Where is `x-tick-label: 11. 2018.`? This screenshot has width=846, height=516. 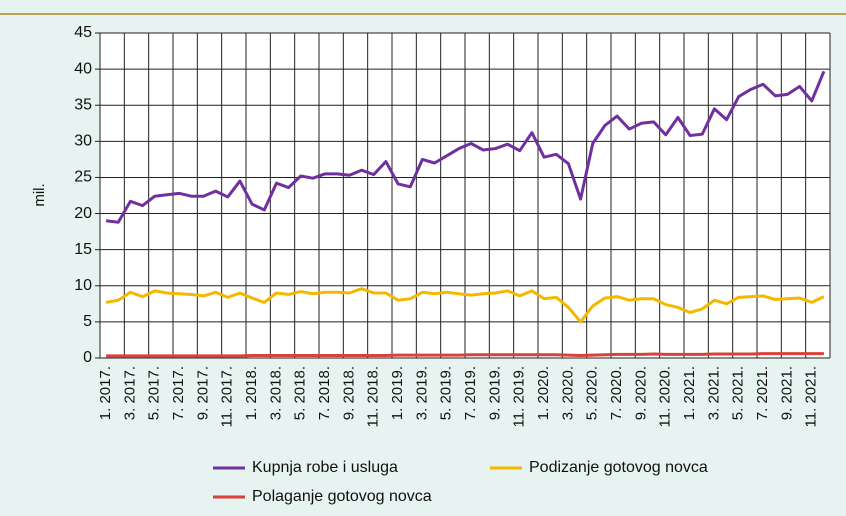
x-tick-label: 11. 2018. is located at coordinates (373, 396).